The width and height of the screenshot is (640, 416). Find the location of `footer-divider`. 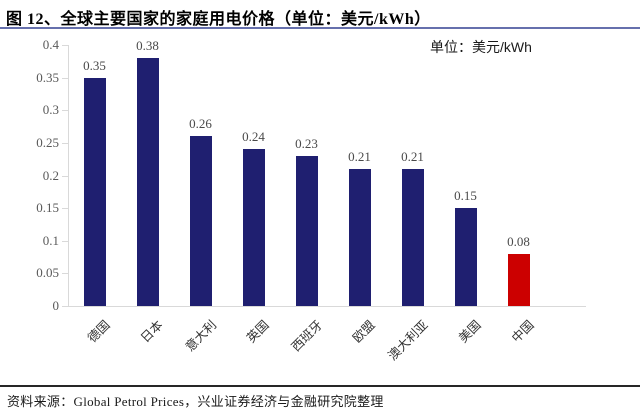

footer-divider is located at coordinates (320, 386).